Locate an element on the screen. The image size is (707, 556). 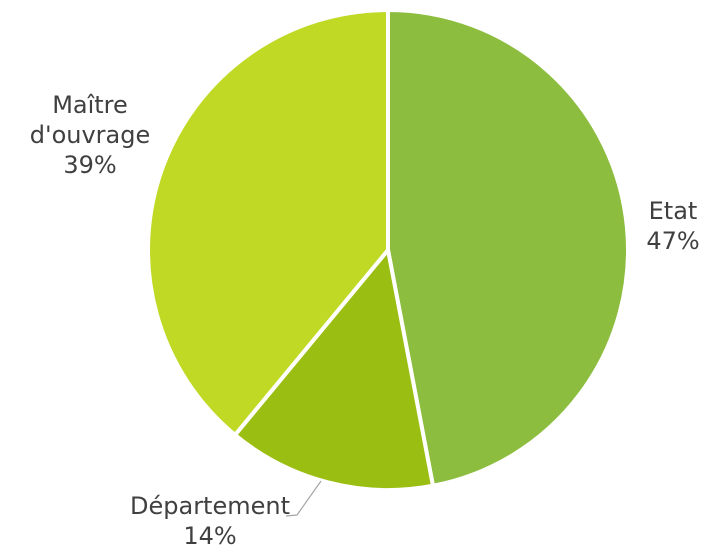
slice-name-departement: Département is located at coordinates (210, 506).